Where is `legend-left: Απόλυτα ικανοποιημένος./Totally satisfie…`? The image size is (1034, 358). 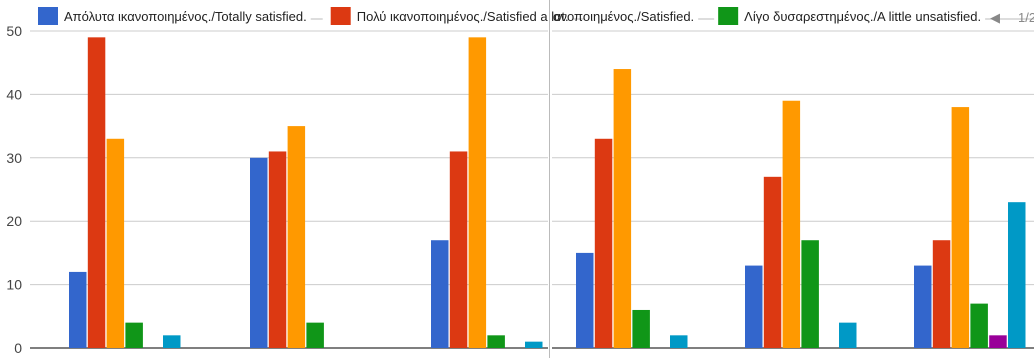
legend-left: Απόλυτα ικανοποιημένος./Totally satisfie… is located at coordinates (311, 16).